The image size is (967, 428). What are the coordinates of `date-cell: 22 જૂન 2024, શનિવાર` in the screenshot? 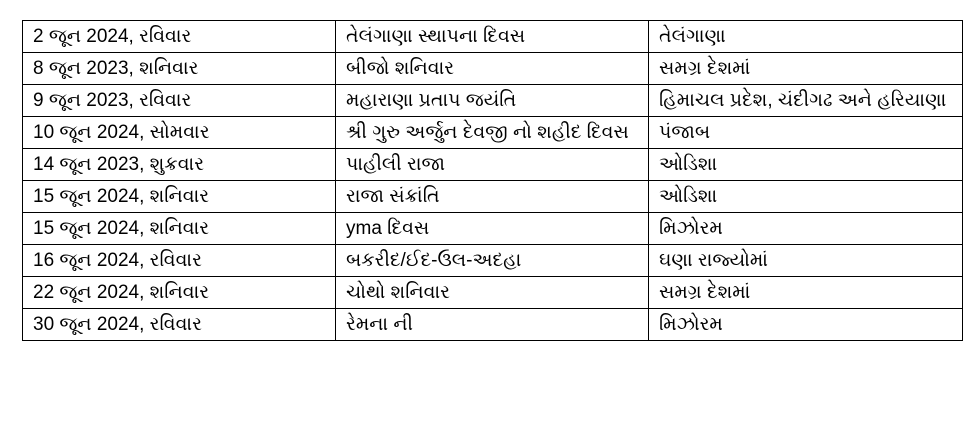 It's located at (179, 292).